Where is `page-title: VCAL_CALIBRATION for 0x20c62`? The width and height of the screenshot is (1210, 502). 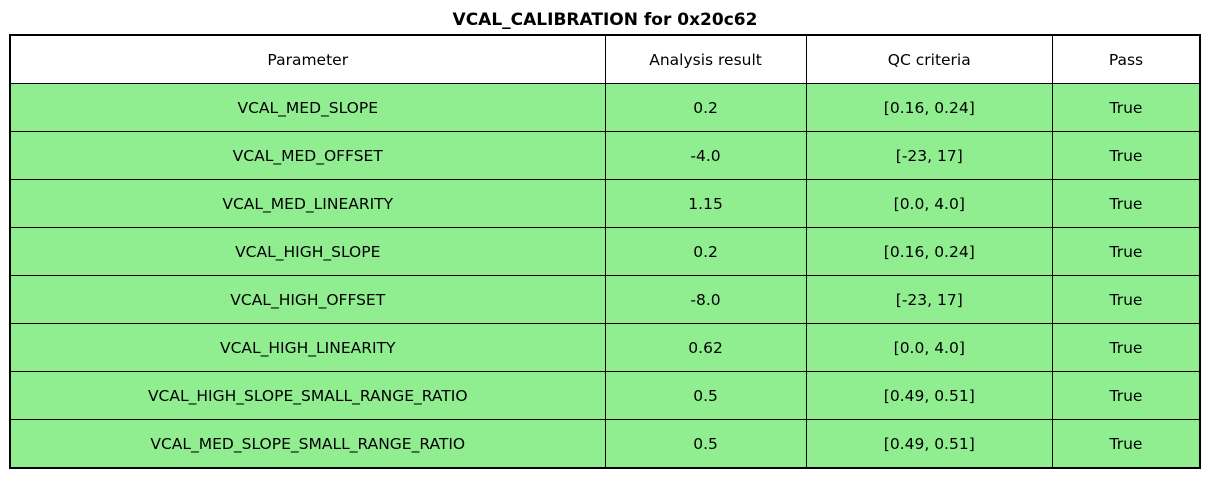
page-title: VCAL_CALIBRATION for 0x20c62 is located at coordinates (605, 20).